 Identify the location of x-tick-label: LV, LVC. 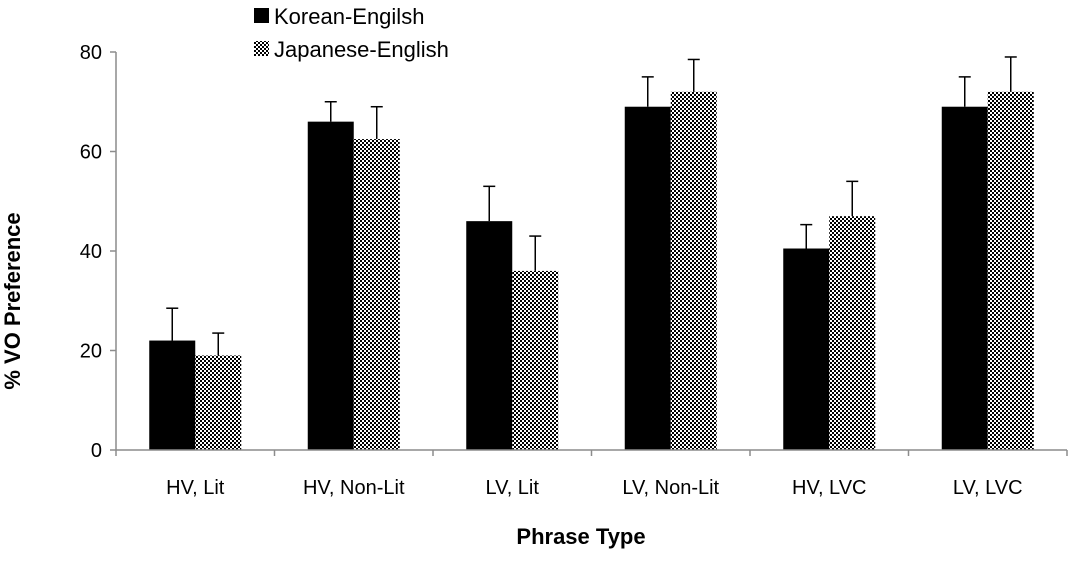
(988, 488).